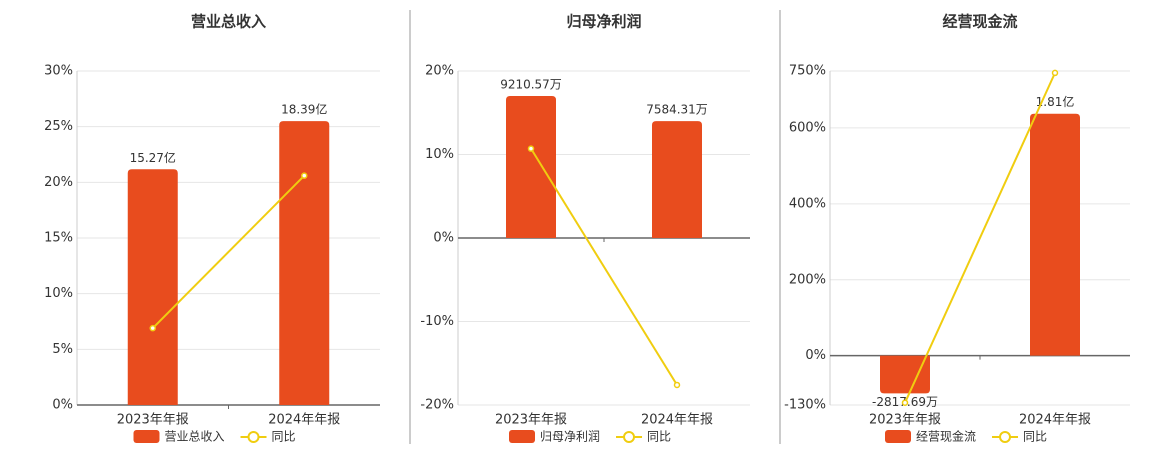  I want to click on y-tick-label: 750%, so click(807, 71).